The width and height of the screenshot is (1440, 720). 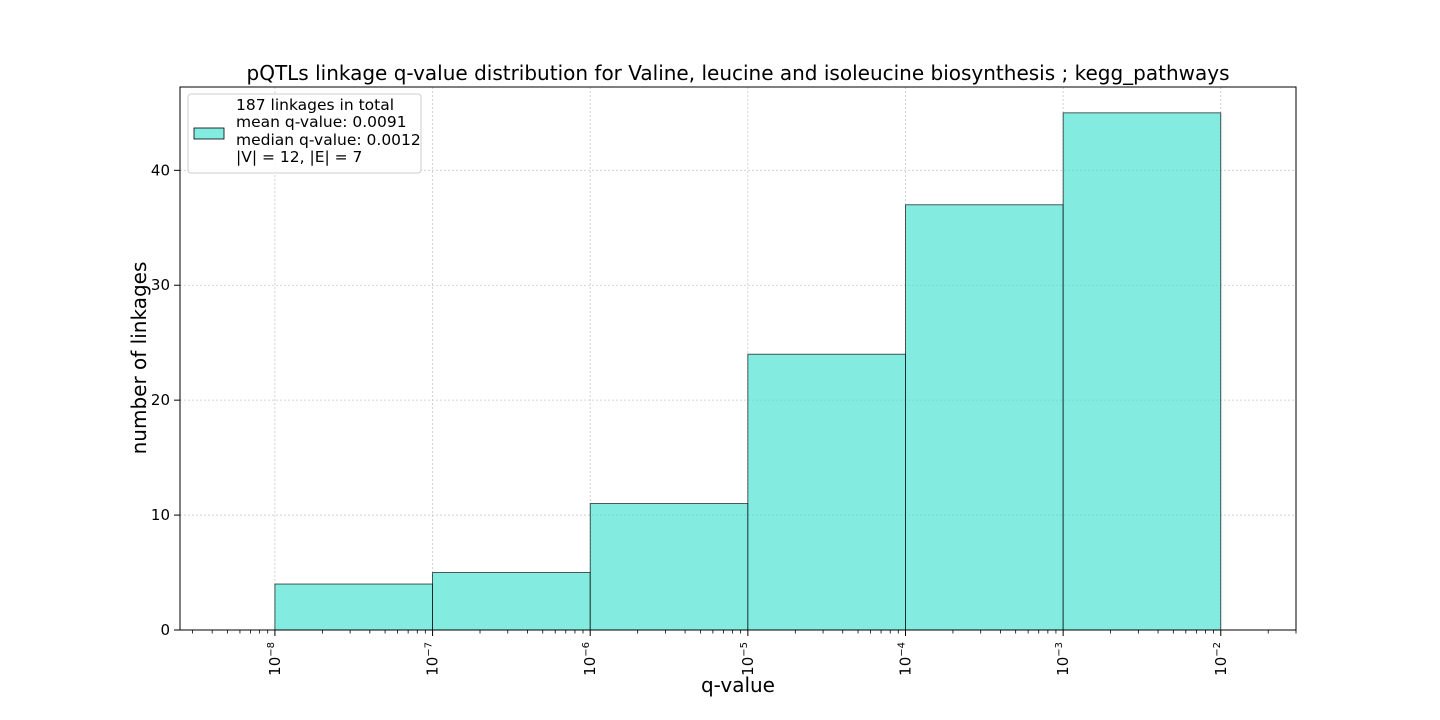 What do you see at coordinates (1221, 659) in the screenshot?
I see `x-tick-label-6: 10−2` at bounding box center [1221, 659].